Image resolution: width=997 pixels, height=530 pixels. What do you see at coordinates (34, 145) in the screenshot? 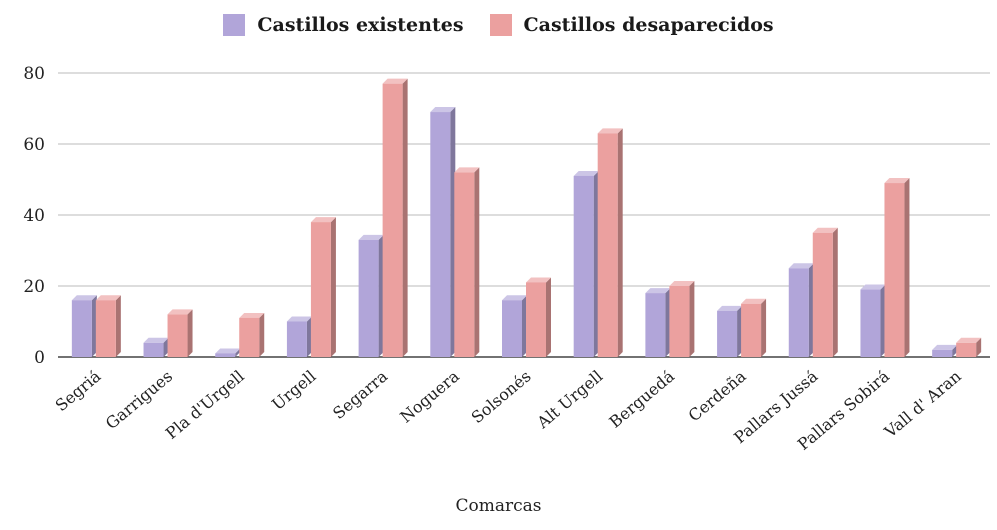
I see `y-tick-label-60: 60` at bounding box center [34, 145].